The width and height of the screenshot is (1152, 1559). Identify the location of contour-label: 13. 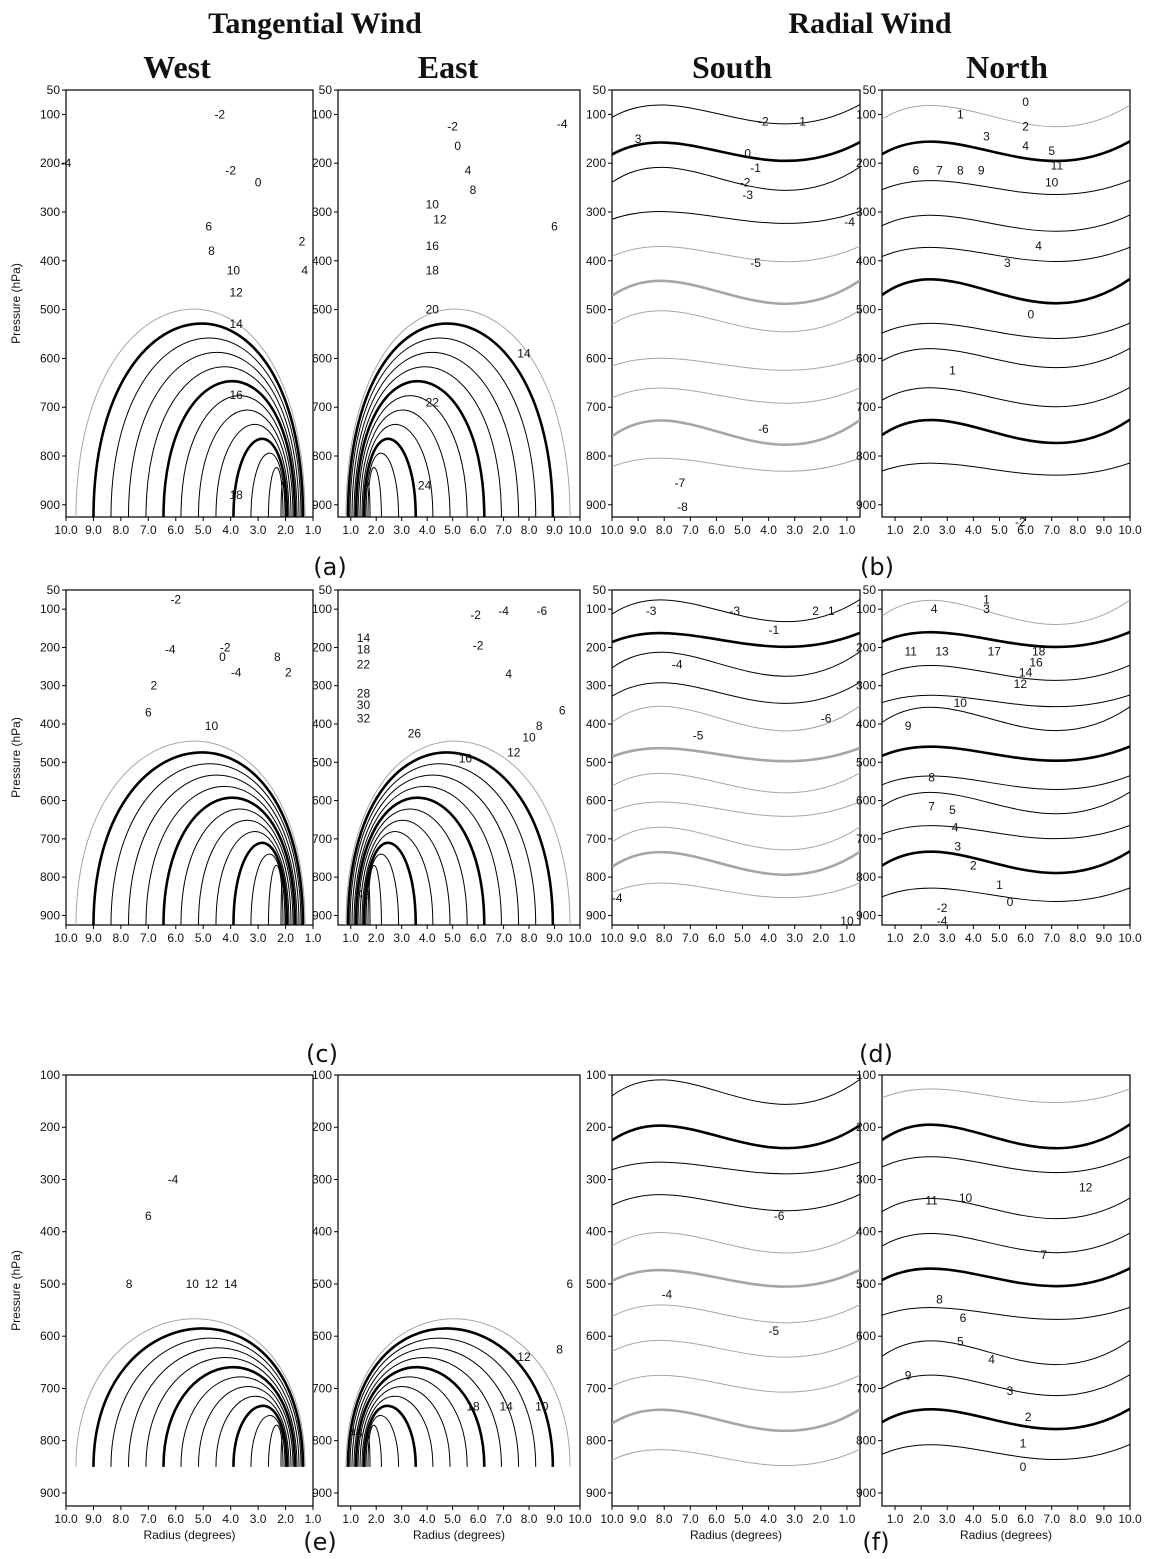
(942, 651).